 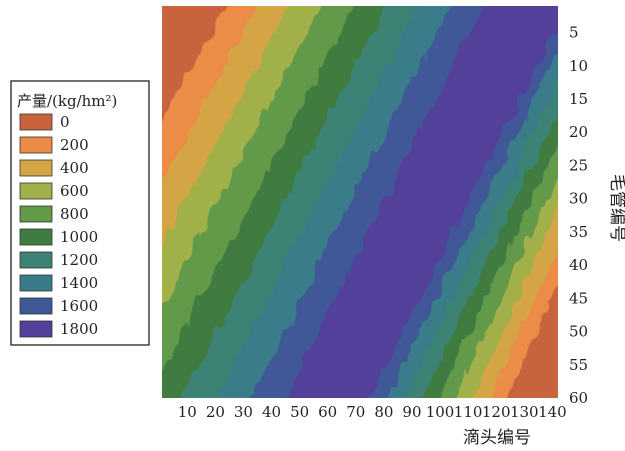 I want to click on x-tick-label: 80, so click(x=383, y=412).